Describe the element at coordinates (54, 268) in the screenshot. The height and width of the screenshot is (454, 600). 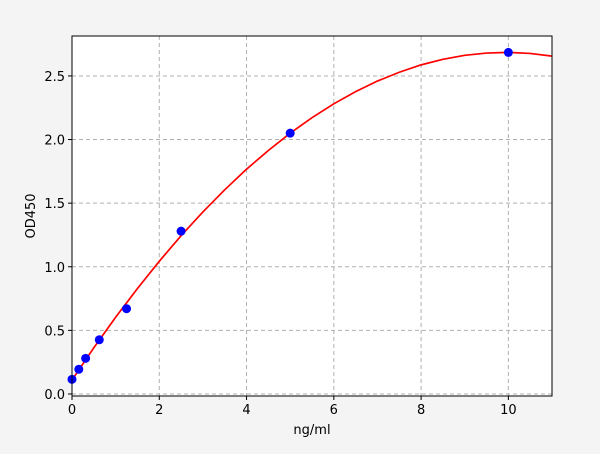
I see `y-tick-label: 1.0` at that location.